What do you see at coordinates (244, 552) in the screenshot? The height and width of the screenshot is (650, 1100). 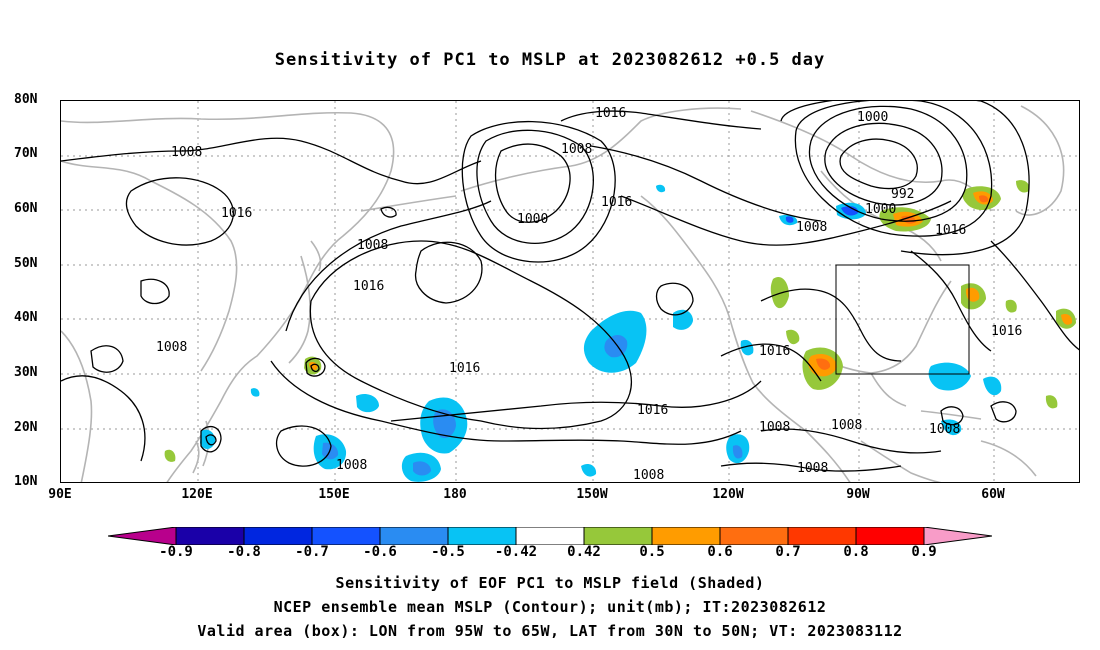 I see `colorbar-label: -0.8` at bounding box center [244, 552].